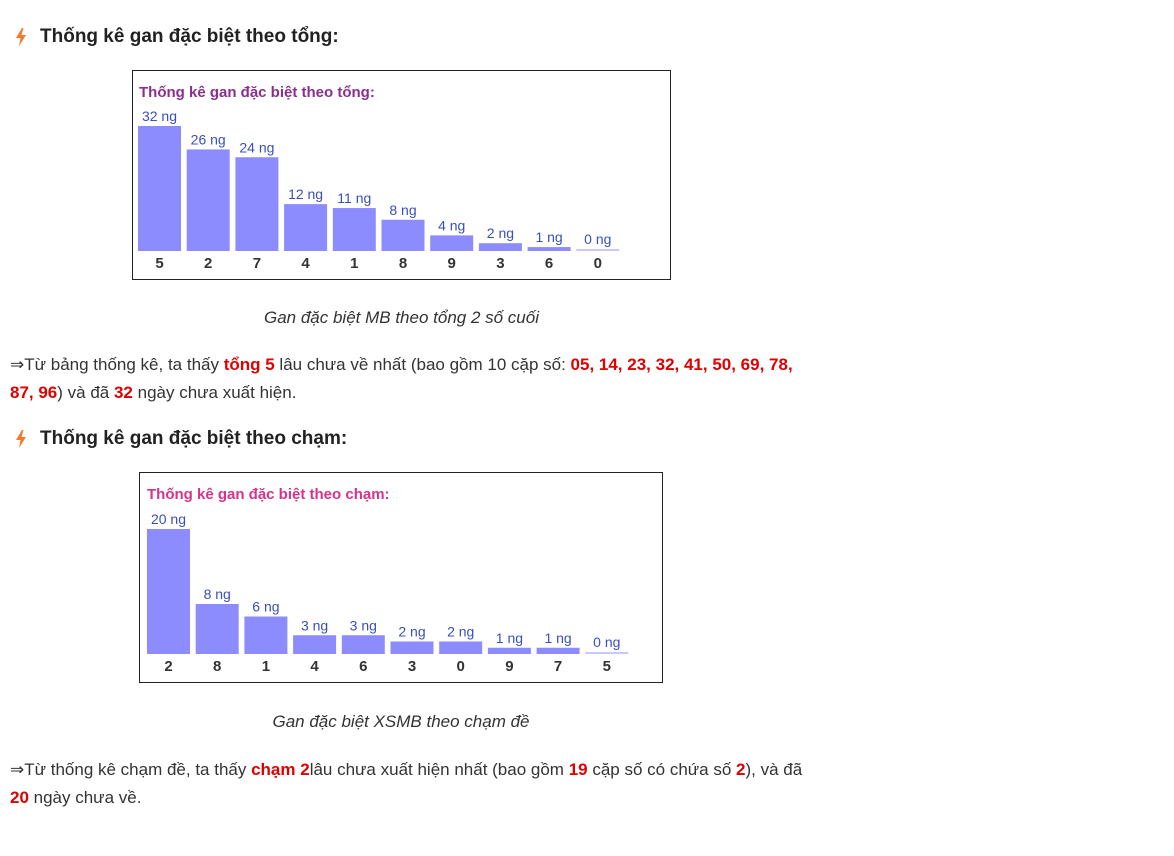 The width and height of the screenshot is (1174, 856). I want to click on bar-value-label: 24 ng, so click(256, 147).